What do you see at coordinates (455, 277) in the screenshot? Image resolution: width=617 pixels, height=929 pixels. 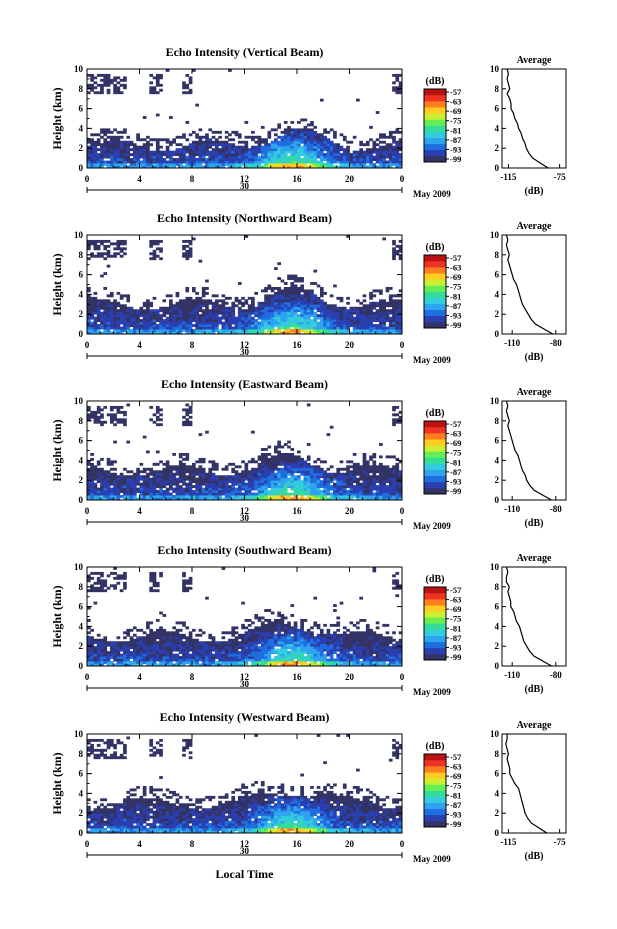 I see `colorbar-tick-label: -69` at bounding box center [455, 277].